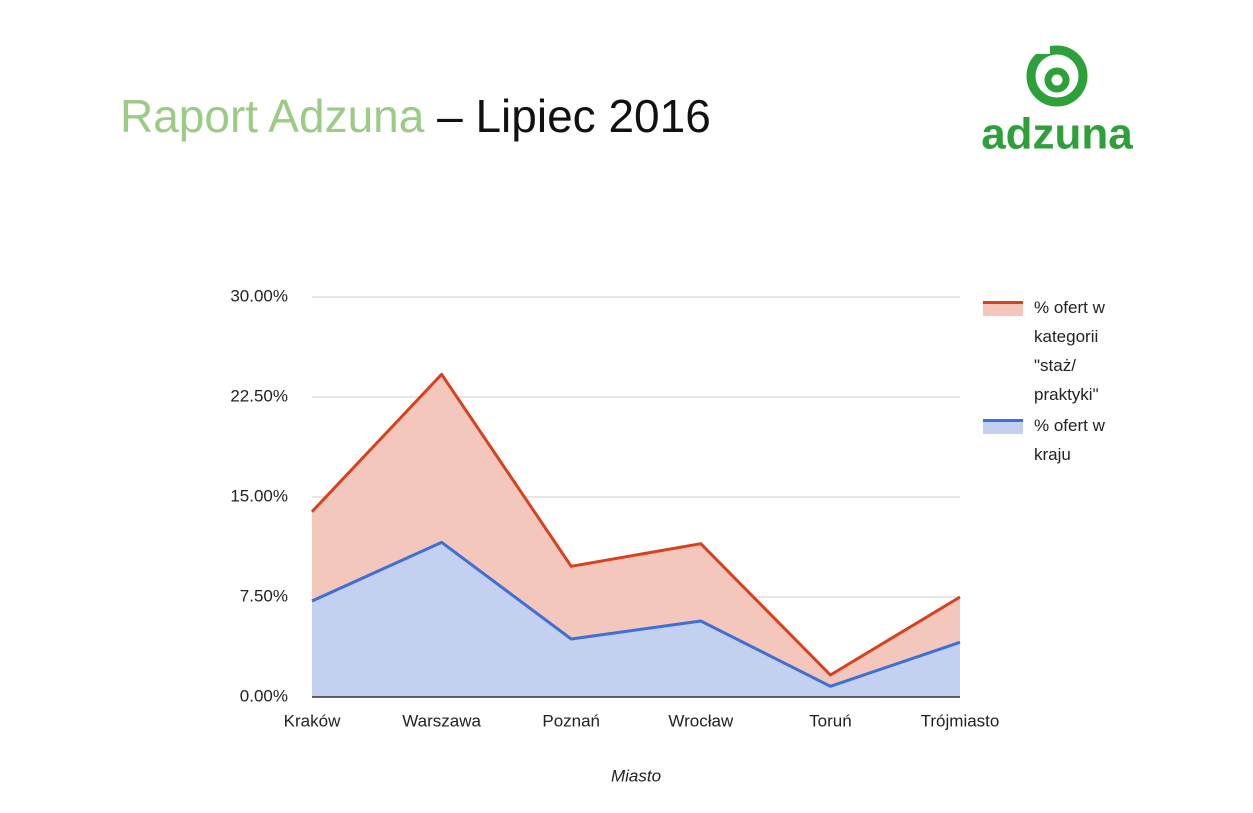  Describe the element at coordinates (574, 116) in the screenshot. I see `title-rest: – Lipiec 2016` at that location.